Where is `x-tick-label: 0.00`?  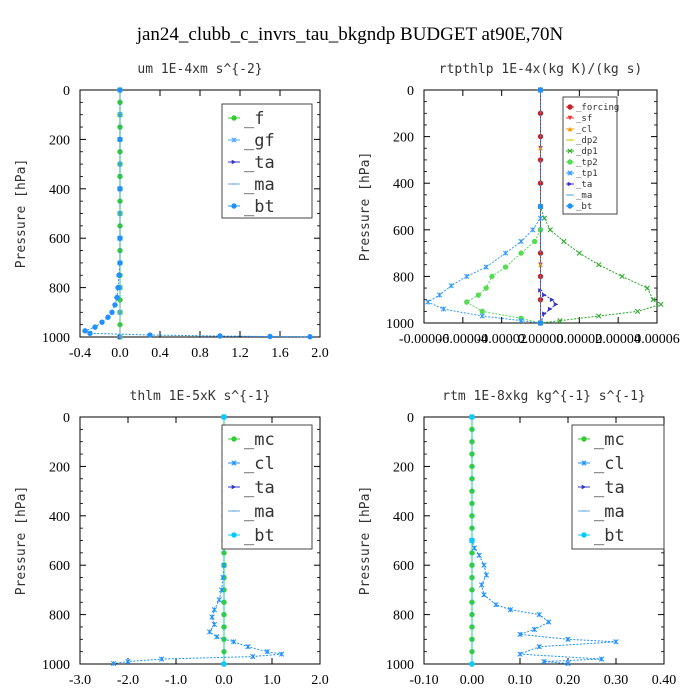 x-tick-label: 0.00 is located at coordinates (472, 680).